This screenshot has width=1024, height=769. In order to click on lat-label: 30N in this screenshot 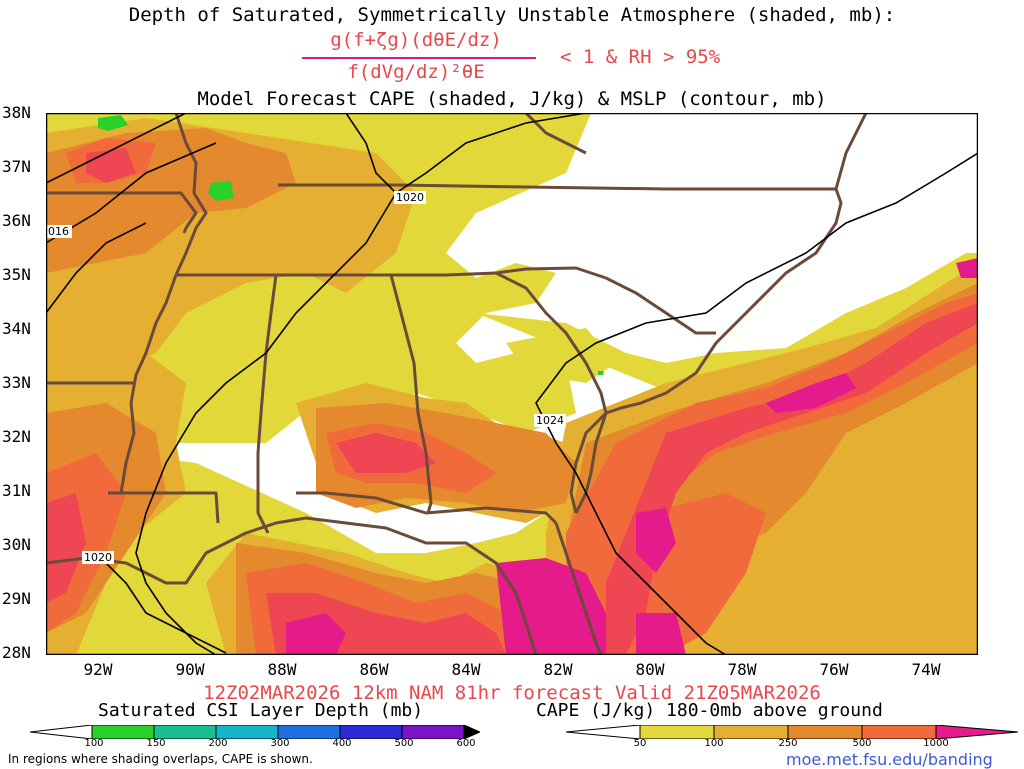, I will do `click(16, 544)`.